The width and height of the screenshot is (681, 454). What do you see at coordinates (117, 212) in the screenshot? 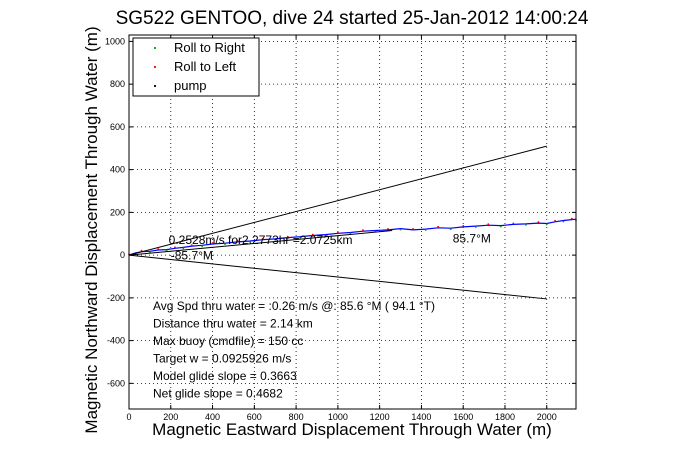
I see `y-tick-label: 200` at bounding box center [117, 212].